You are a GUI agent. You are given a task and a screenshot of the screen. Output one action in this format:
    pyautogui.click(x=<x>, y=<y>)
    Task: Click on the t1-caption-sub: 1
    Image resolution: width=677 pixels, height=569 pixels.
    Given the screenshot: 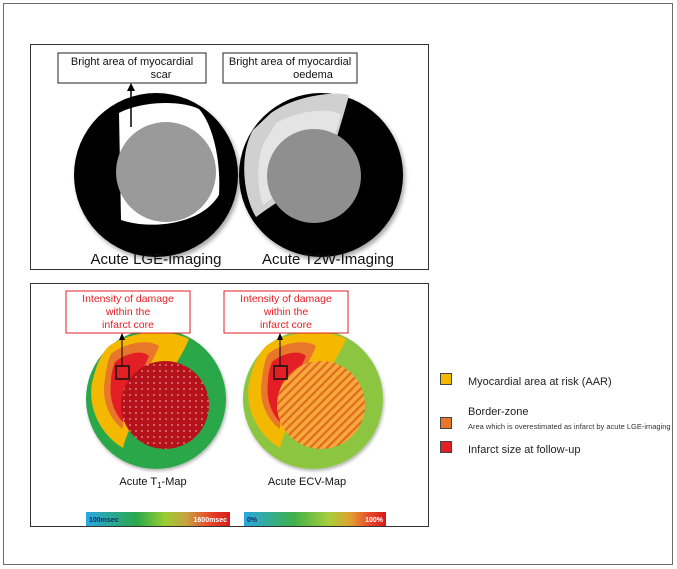 What is the action you would take?
    pyautogui.click(x=159, y=485)
    